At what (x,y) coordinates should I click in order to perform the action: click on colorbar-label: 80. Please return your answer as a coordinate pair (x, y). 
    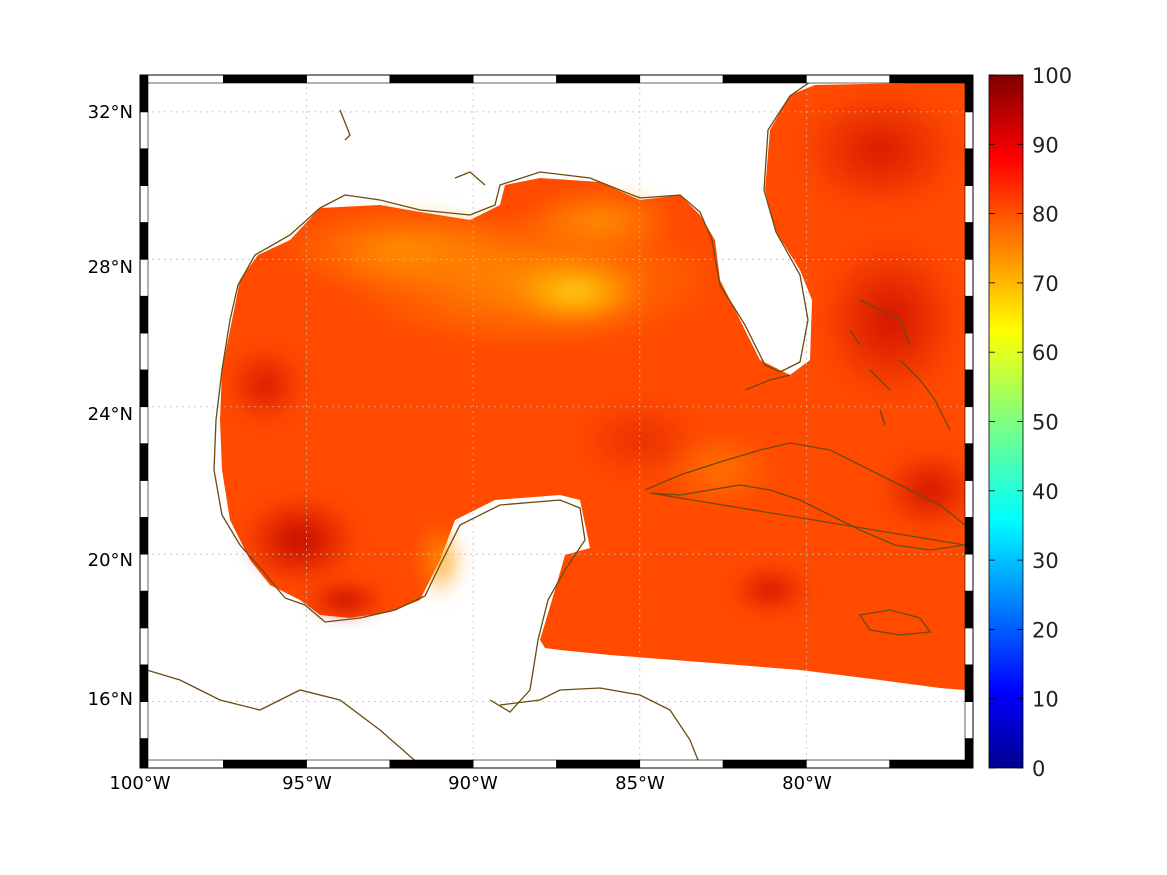
    Looking at the image, I should click on (1045, 215).